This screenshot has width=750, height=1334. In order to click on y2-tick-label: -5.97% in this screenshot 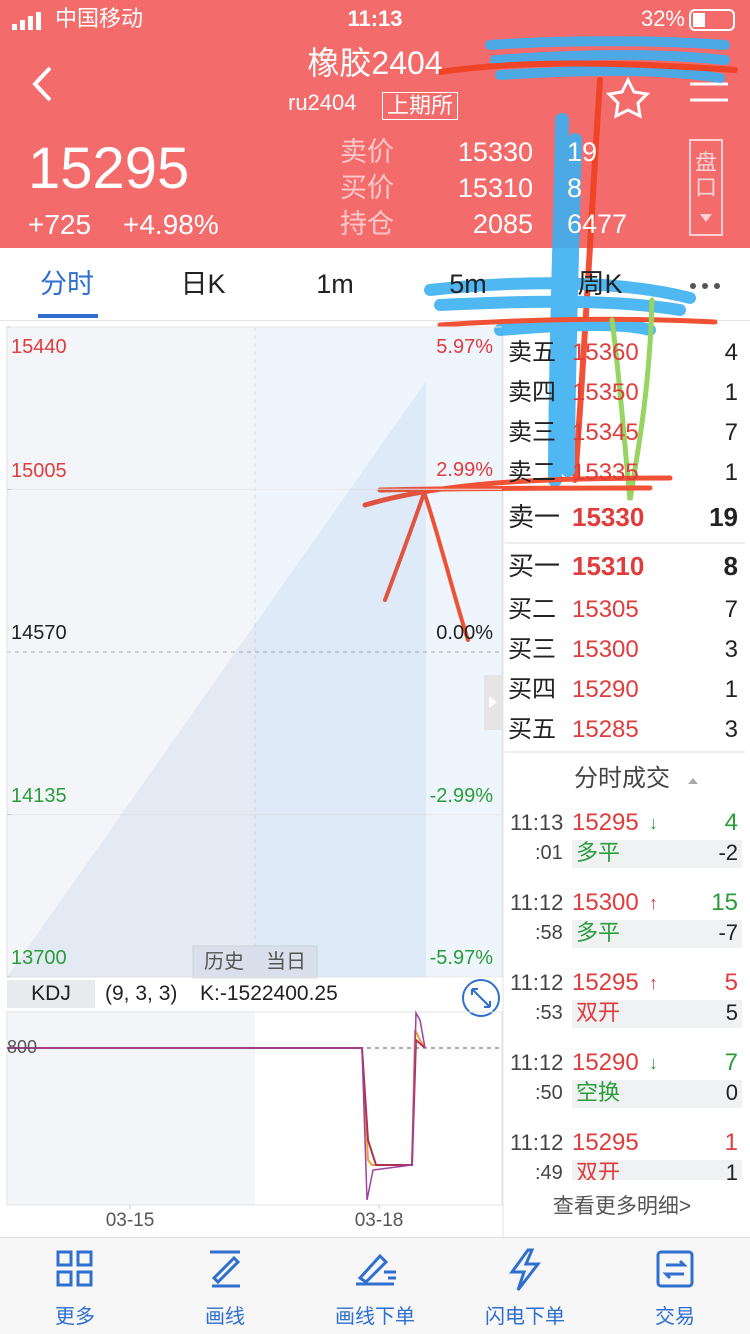, I will do `click(461, 958)`.